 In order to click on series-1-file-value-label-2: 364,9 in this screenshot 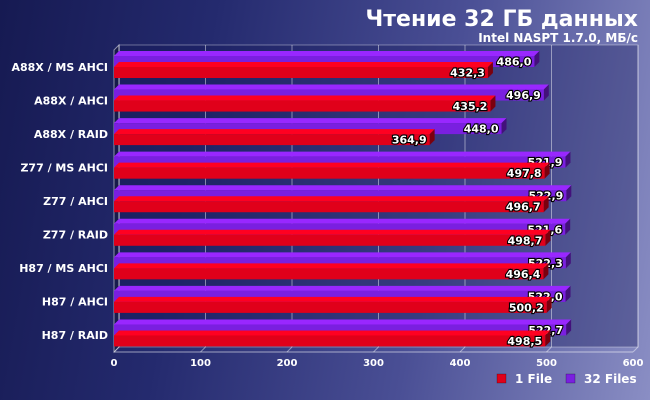, I will do `click(409, 140)`.